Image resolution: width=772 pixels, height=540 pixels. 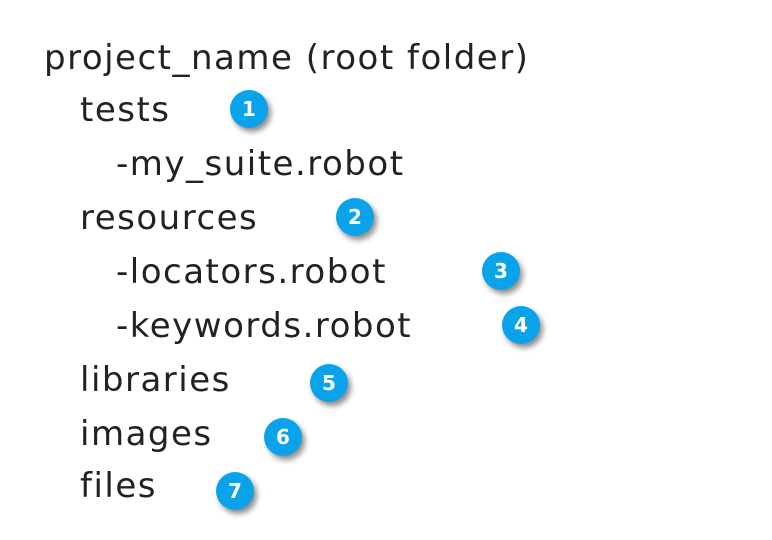 I want to click on number-badge-7: 7, so click(x=235, y=491).